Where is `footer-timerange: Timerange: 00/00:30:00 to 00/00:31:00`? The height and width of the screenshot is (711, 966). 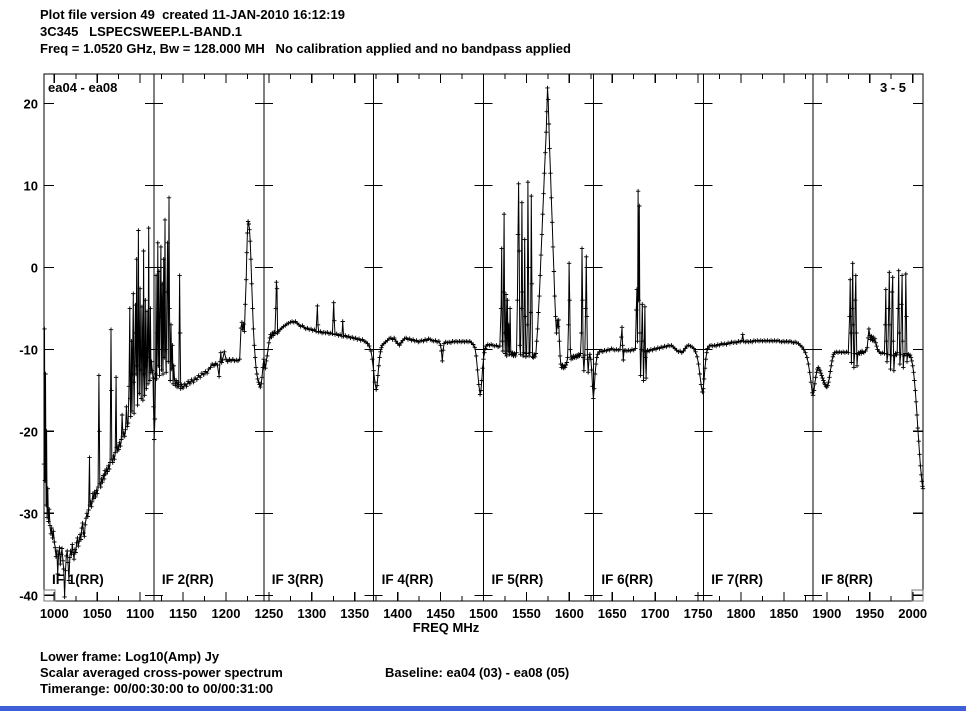 footer-timerange: Timerange: 00/00:30:00 to 00/00:31:00 is located at coordinates (157, 688).